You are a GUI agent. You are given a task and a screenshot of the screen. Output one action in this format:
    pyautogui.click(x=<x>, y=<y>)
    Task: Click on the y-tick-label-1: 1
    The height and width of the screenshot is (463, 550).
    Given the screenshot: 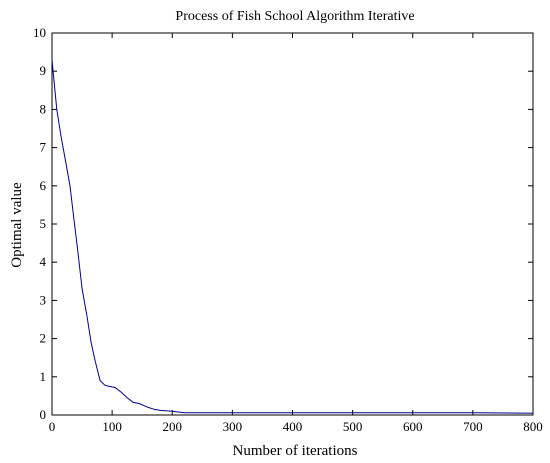 What is the action you would take?
    pyautogui.click(x=43, y=376)
    